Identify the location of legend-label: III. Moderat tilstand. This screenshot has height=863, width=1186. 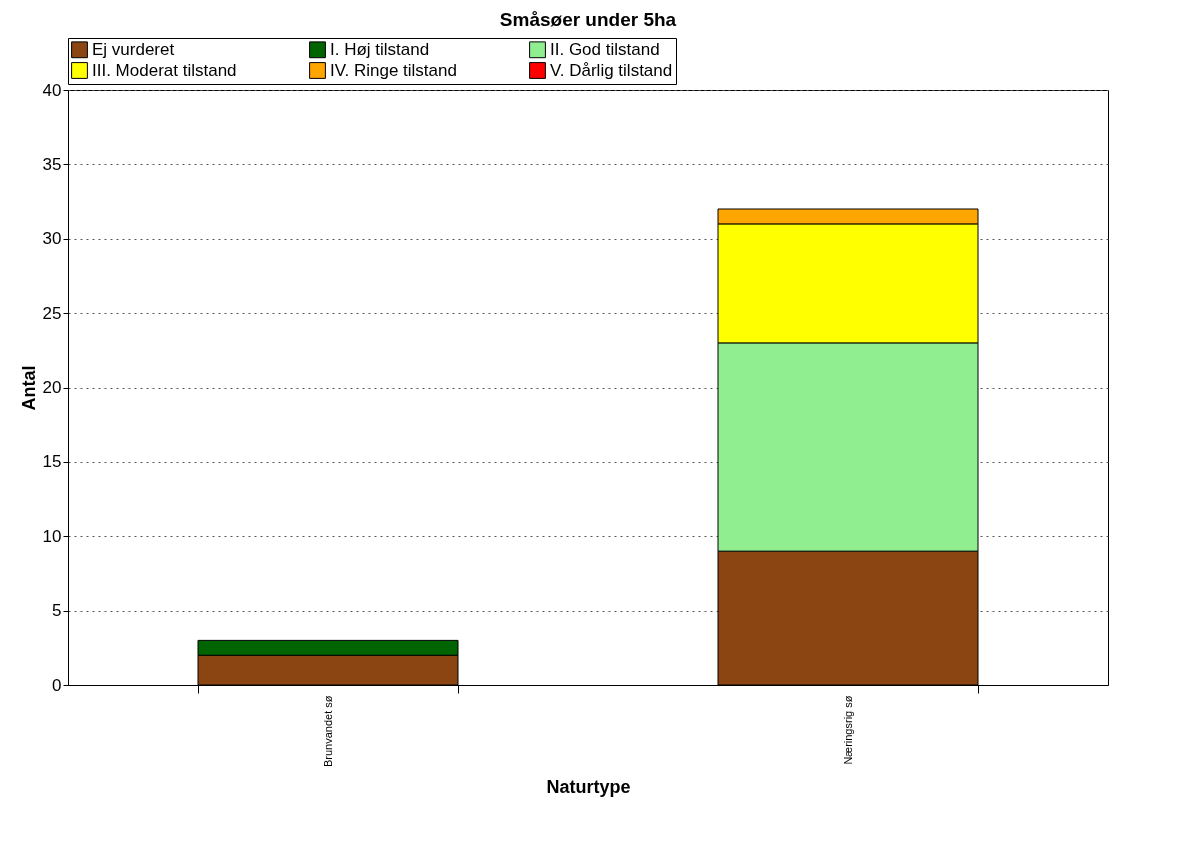
(164, 70).